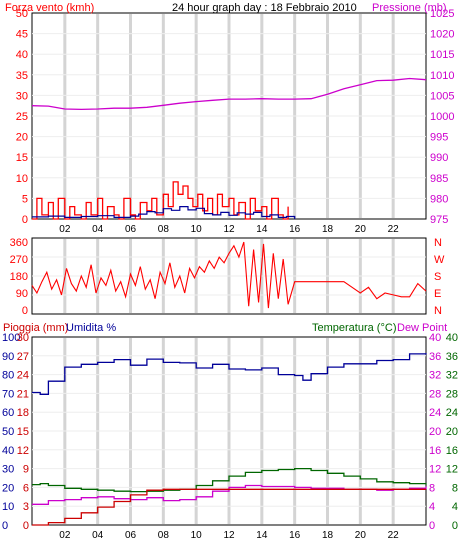  What do you see at coordinates (437, 277) in the screenshot?
I see `compass-label-2: S` at bounding box center [437, 277].